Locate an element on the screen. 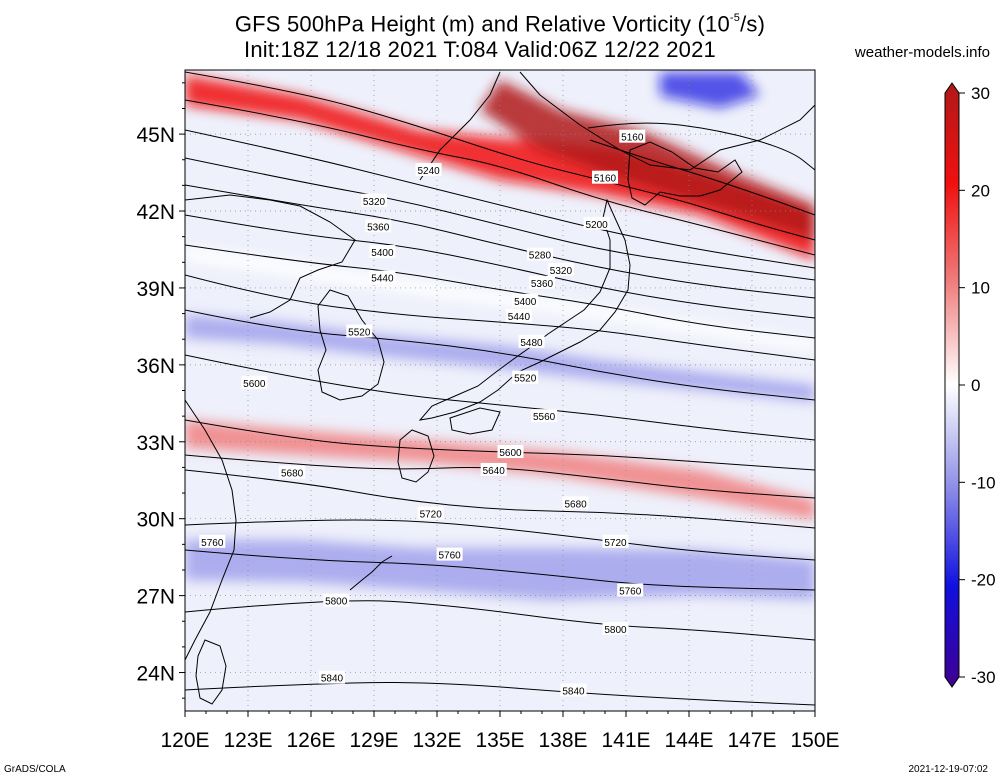 The width and height of the screenshot is (1000, 779). lon-tick-label: 141E is located at coordinates (625, 740).